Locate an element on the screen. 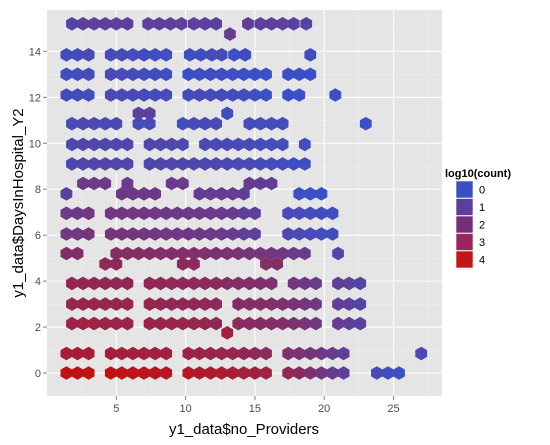  legend-title: log10(count) is located at coordinates (478, 174).